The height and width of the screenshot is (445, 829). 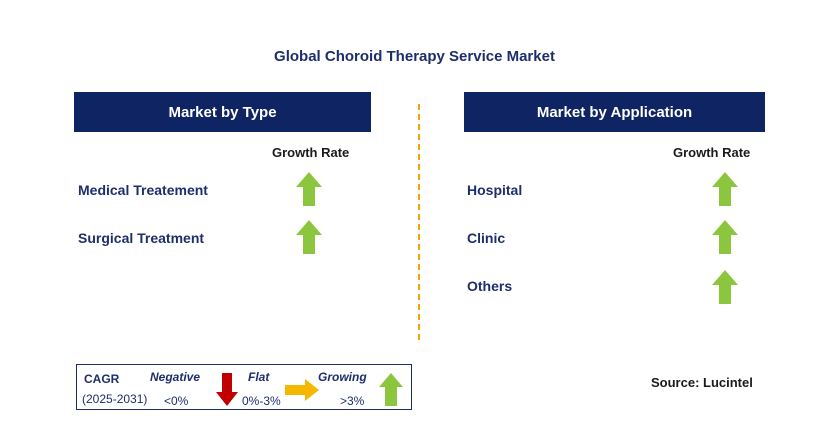 I want to click on legend-growing-label: Growing, so click(x=342, y=377).